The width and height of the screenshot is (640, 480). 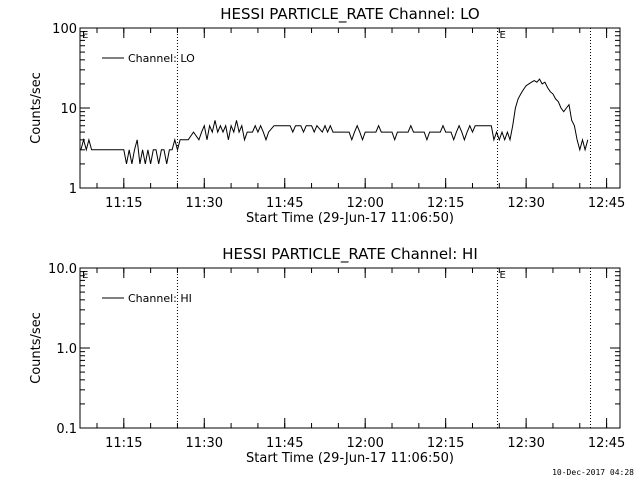 I want to click on chart-title: HESSI PARTICLE_RATE Channel: LO, so click(x=349, y=14).